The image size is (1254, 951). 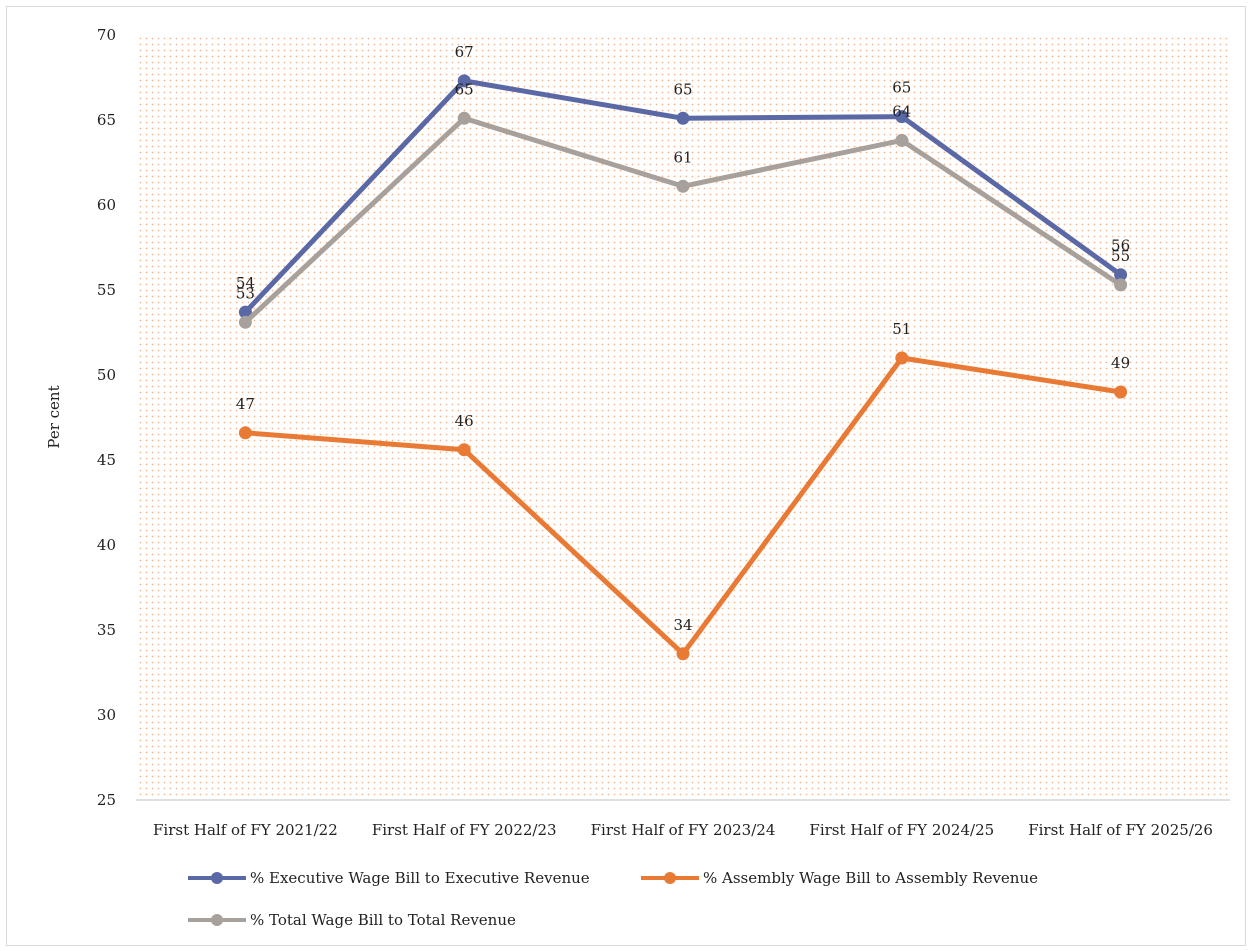 What do you see at coordinates (1120, 256) in the screenshot?
I see `data-label-total: 55` at bounding box center [1120, 256].